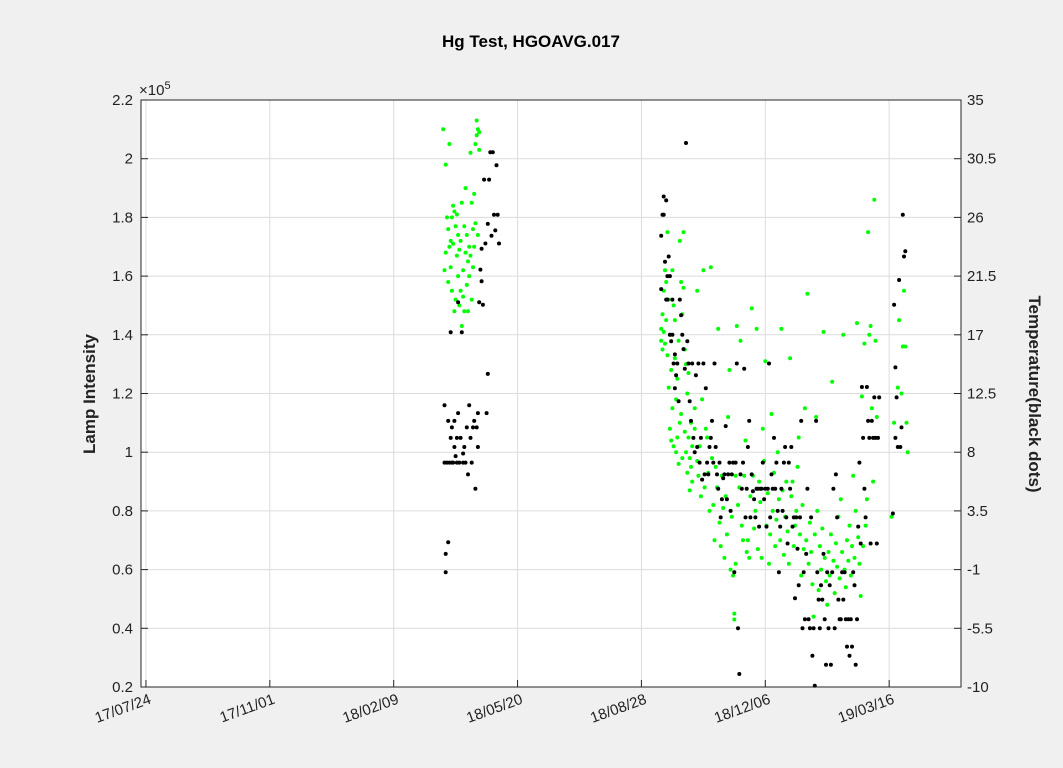 The image size is (1063, 768). I want to click on y-tick-label: 0.4, so click(122, 628).